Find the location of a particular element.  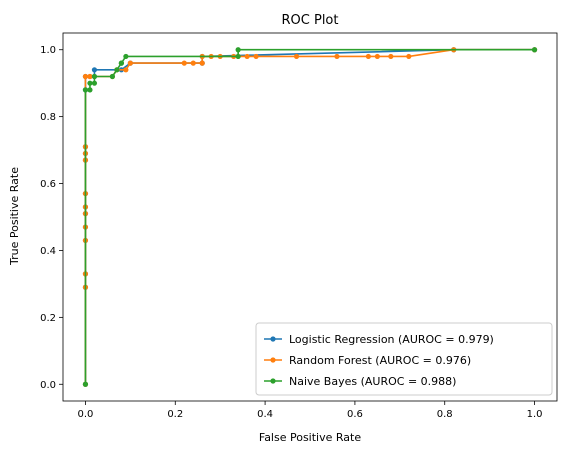

legend-item: Random Forest (AUROC = 0.976) is located at coordinates (367, 360).